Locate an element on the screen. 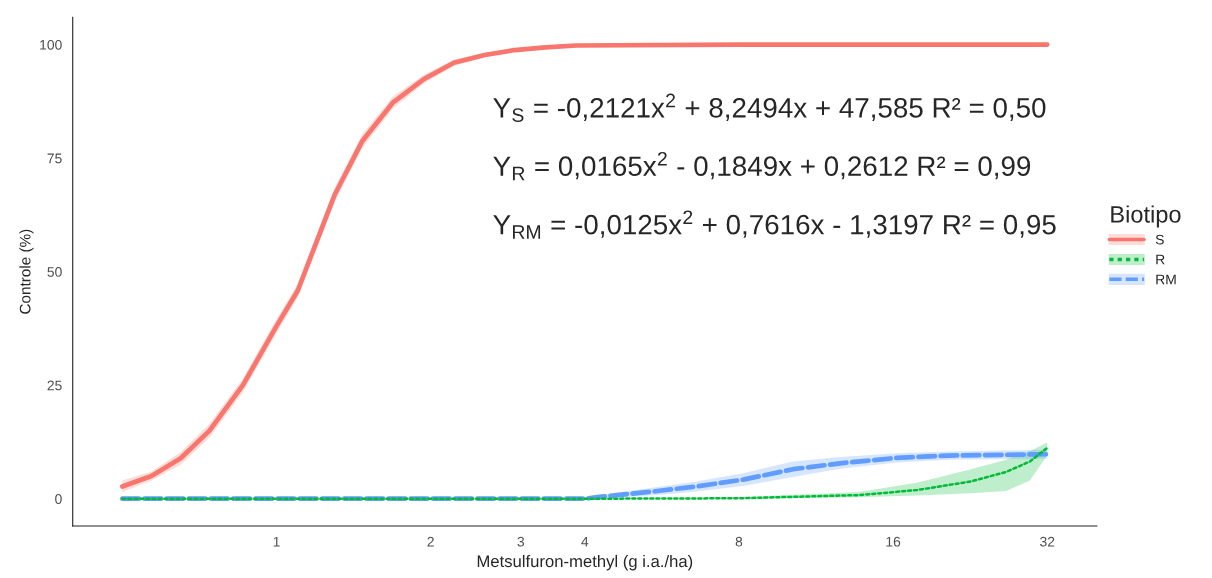 The width and height of the screenshot is (1212, 578). y-tick-label: 75 is located at coordinates (54, 158).